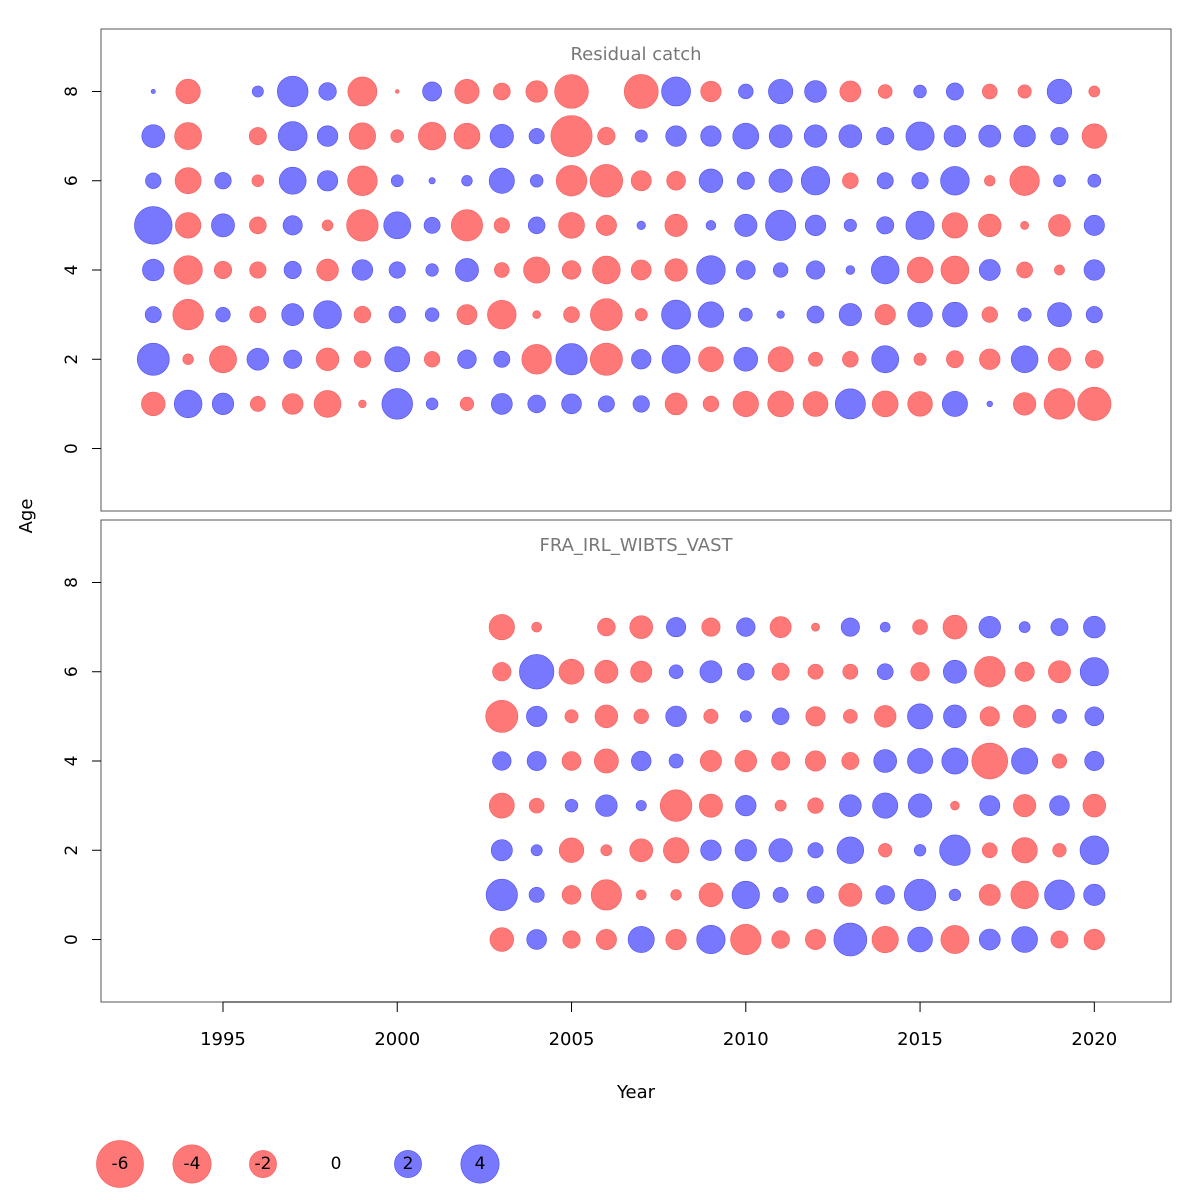  I want to click on legend-label: 2, so click(408, 1164).